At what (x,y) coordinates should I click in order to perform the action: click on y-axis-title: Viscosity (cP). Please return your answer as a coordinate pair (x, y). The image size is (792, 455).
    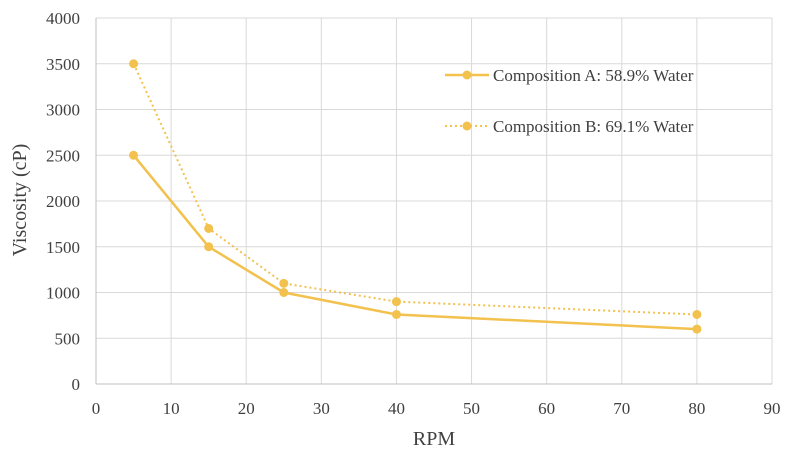
    Looking at the image, I should click on (20, 200).